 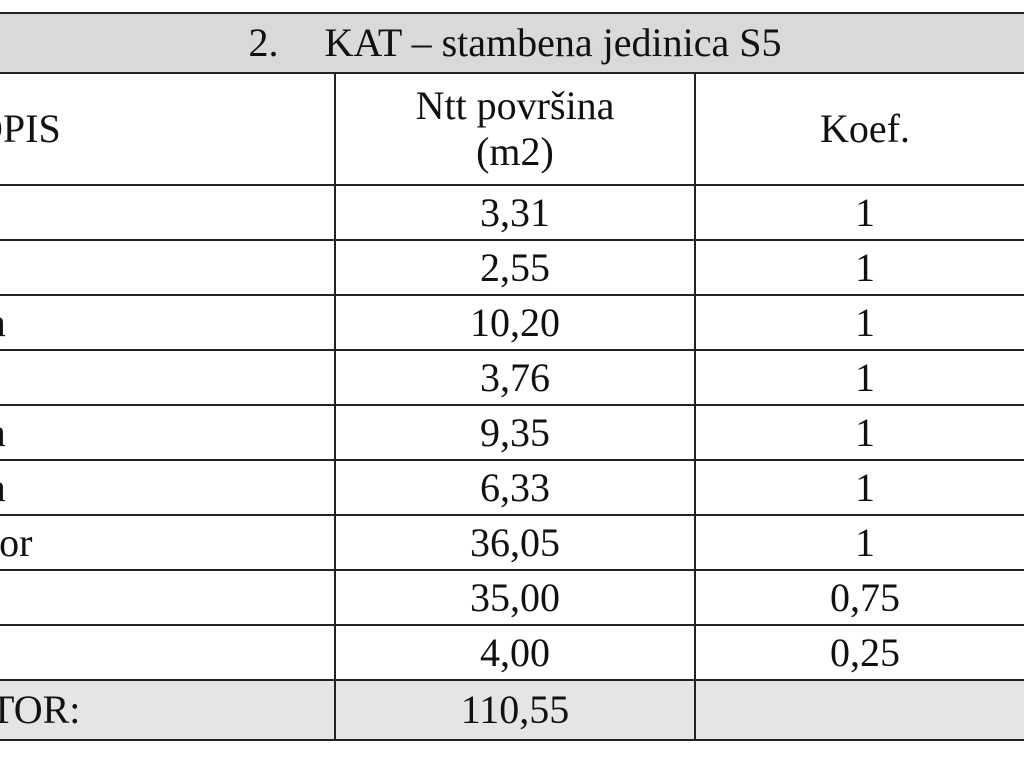 I want to click on header-description-label: OPIS, so click(x=30, y=128).